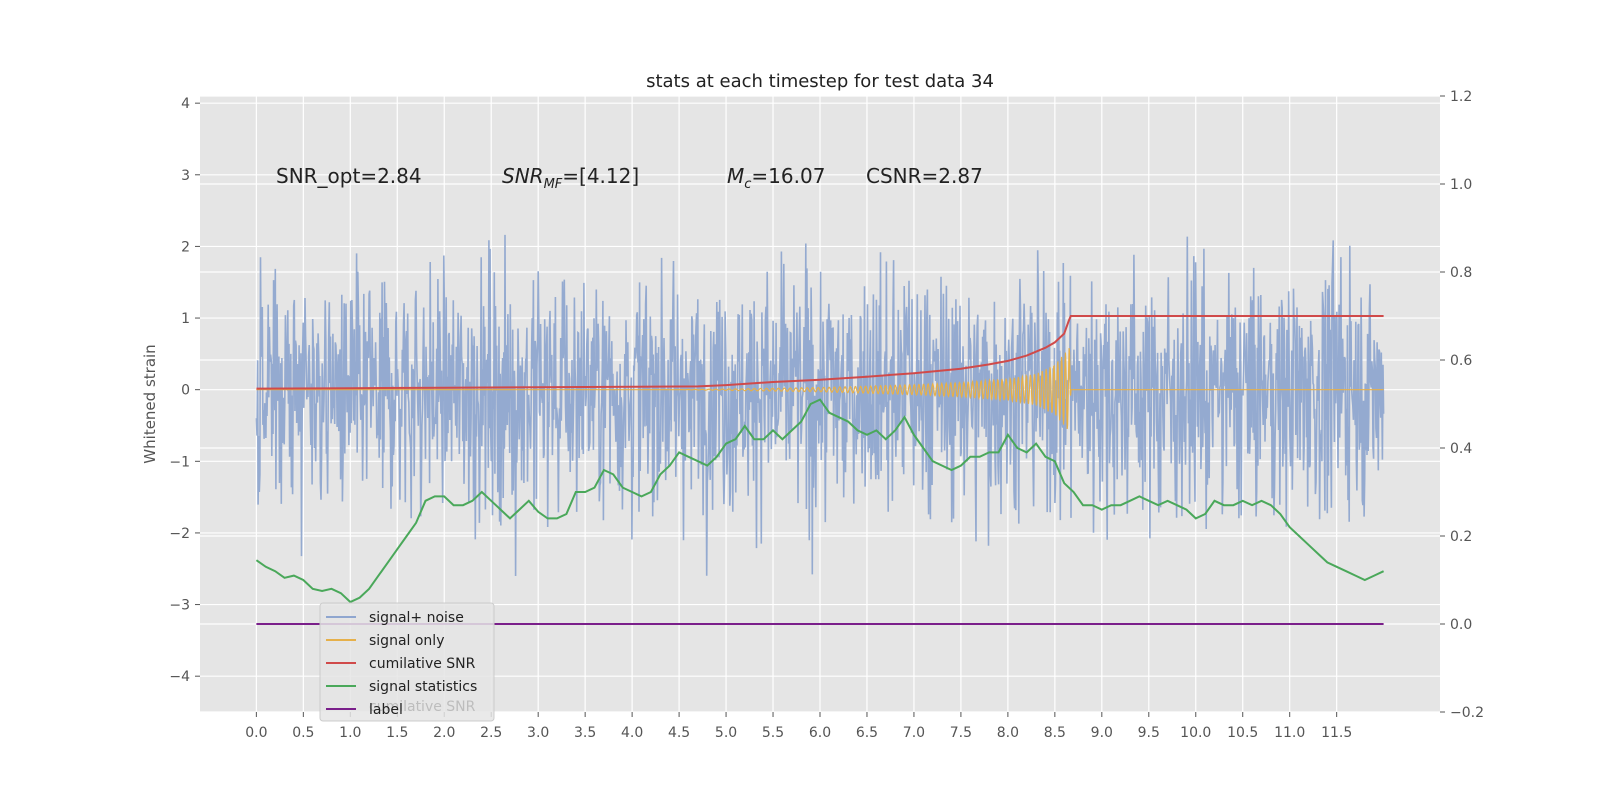  Describe the element at coordinates (185, 391) in the screenshot. I see `y-tick-label-left: 0` at that location.